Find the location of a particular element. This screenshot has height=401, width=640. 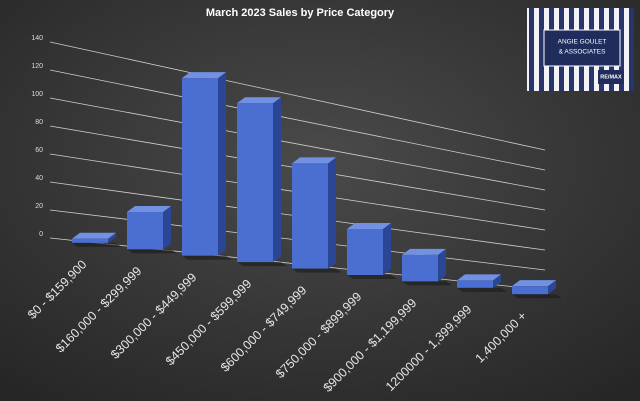

y-tick-label: 20 is located at coordinates (39, 206).